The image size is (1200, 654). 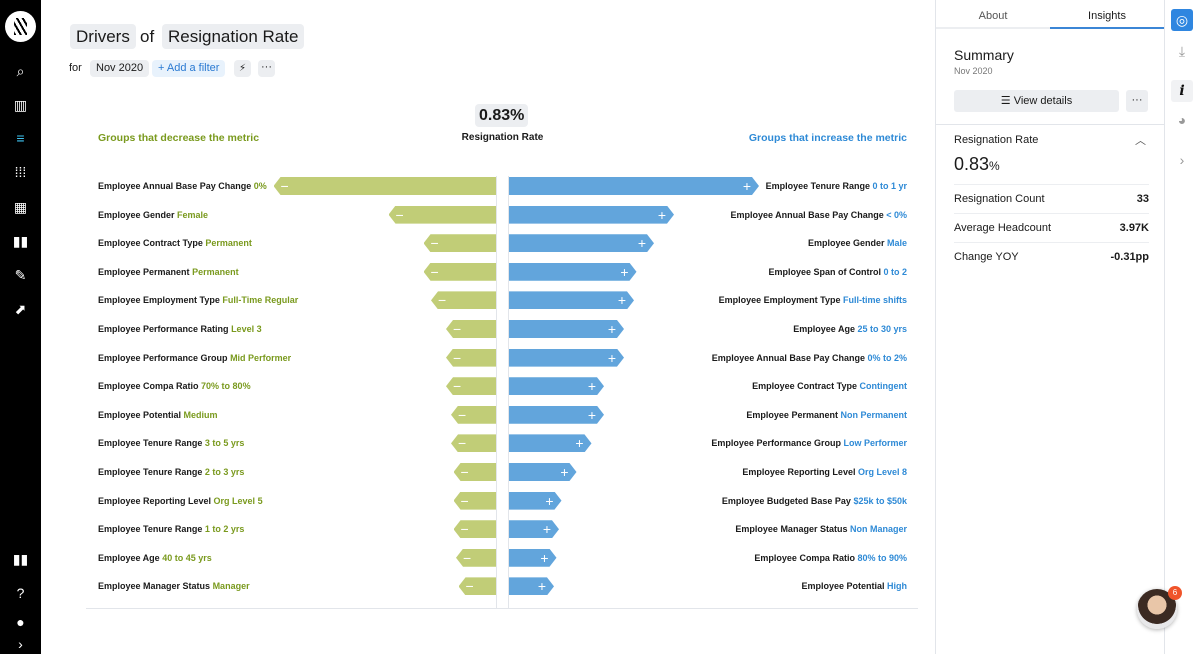 I want to click on increase-driver-row: Employee Tenure Range 0 to 1 yr +, so click(x=488, y=187).